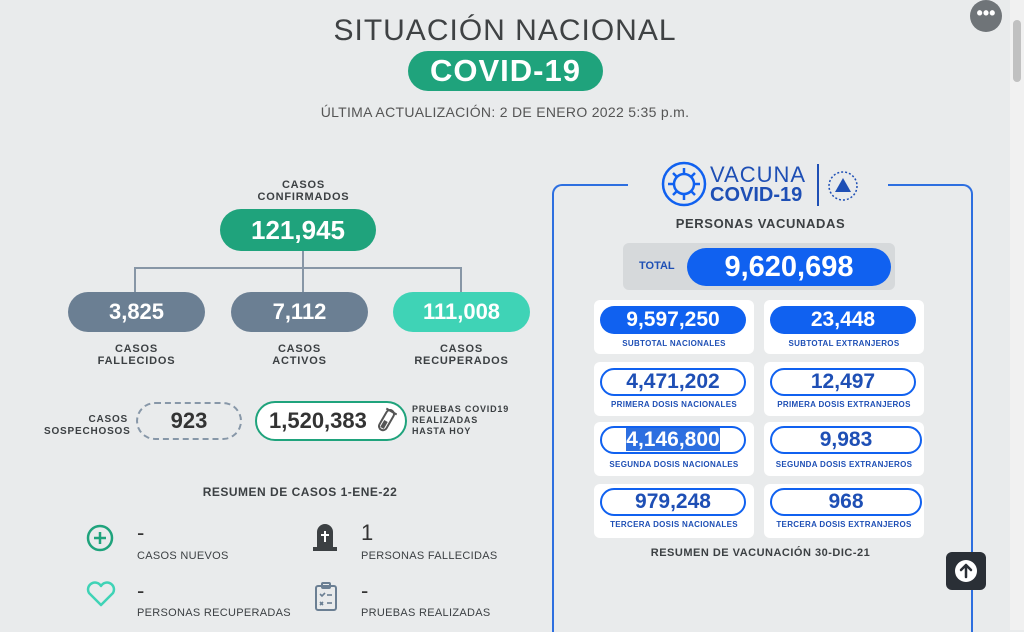 This screenshot has width=1024, height=632. I want to click on first-dose-foreign-label: PRIMERA DOSIS EXTRANJEROS, so click(844, 404).